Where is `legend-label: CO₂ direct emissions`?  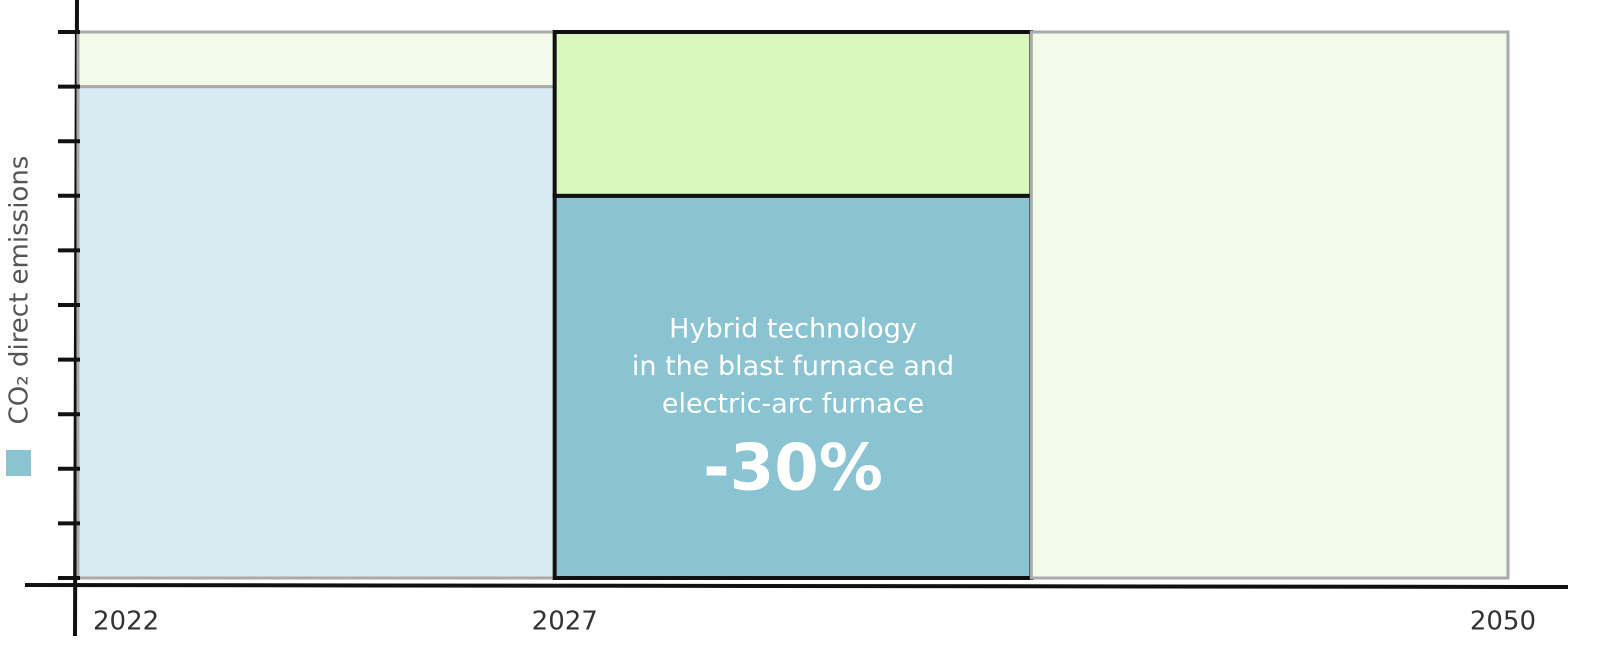
legend-label: CO₂ direct emissions is located at coordinates (20, 290).